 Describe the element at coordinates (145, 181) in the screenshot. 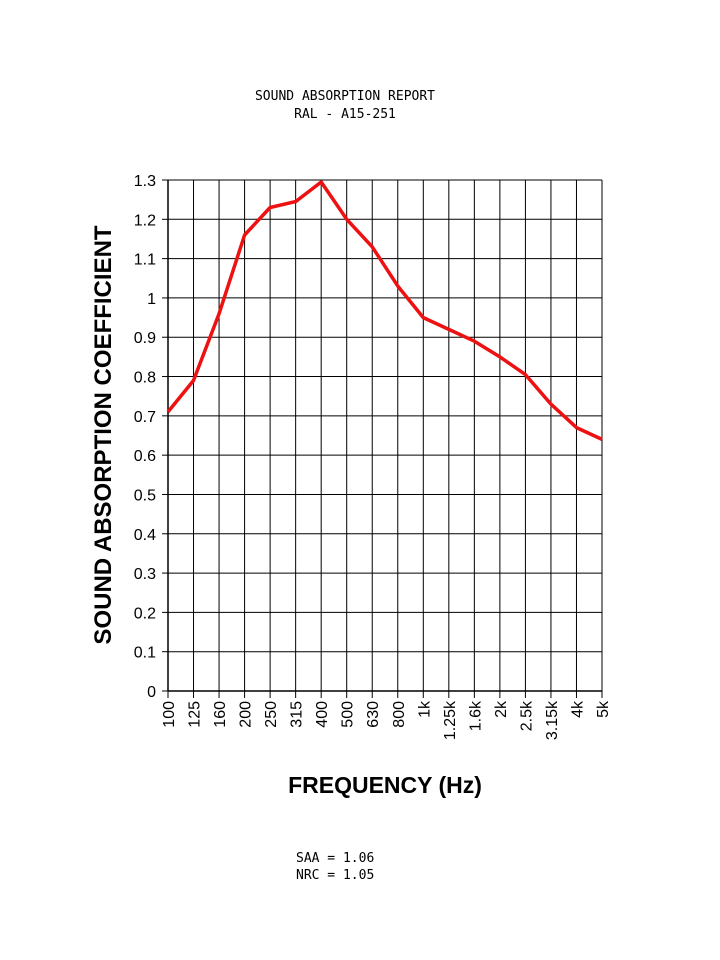

I see `y-tick-label: 1.3` at that location.